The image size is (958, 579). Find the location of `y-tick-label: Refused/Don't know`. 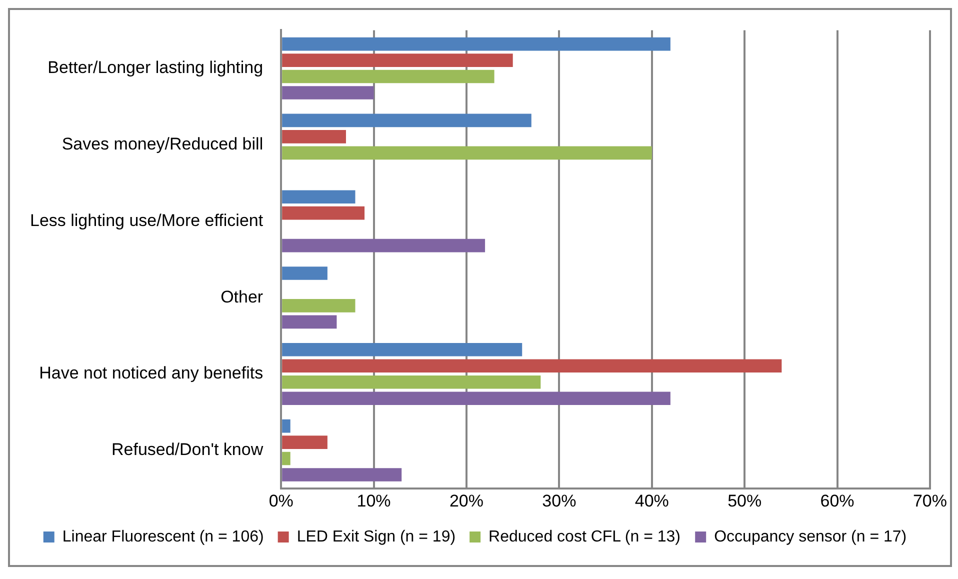

y-tick-label: Refused/Don't know is located at coordinates (187, 450).